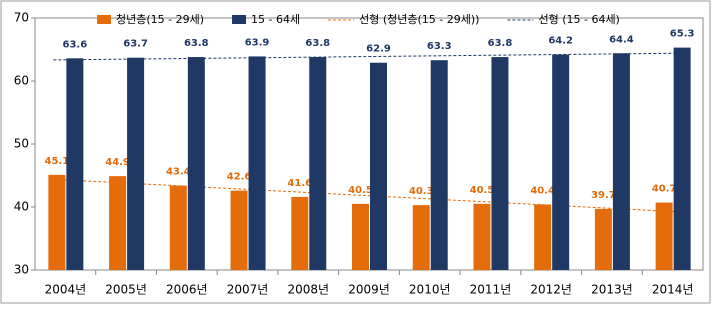  I want to click on y-tick-label: 60, so click(21, 81).